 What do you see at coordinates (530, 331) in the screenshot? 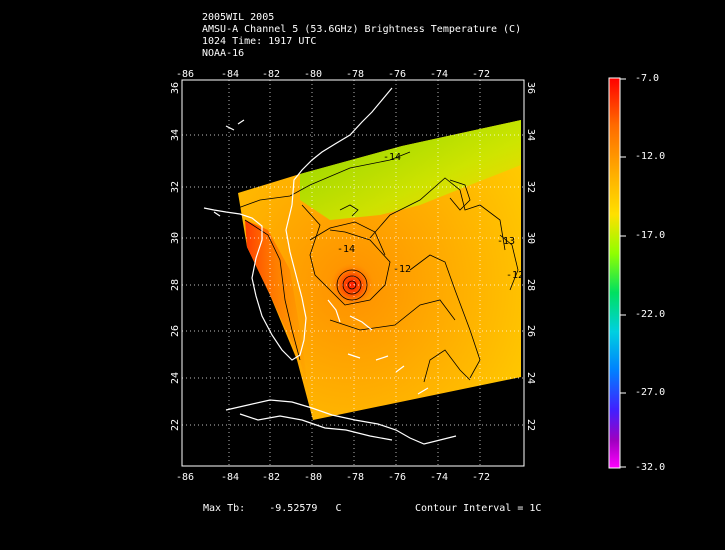
I see `lat-tick-right: 26` at bounding box center [530, 331].